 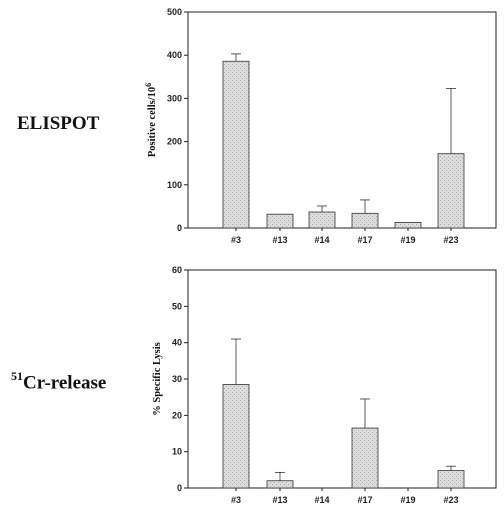 I want to click on y-axis-title-text: Positive cells/10, so click(x=152, y=122).